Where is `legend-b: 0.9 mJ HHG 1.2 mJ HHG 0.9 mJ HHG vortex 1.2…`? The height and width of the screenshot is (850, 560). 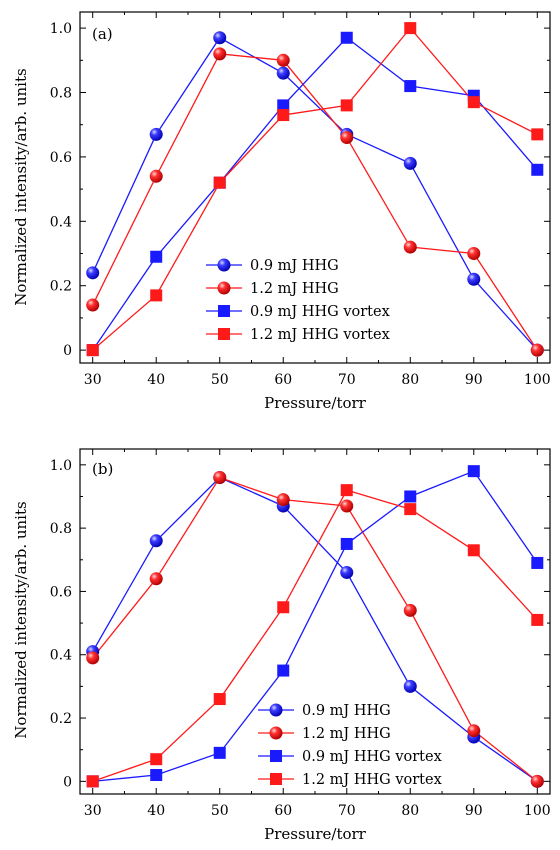
legend-b: 0.9 mJ HHG 1.2 mJ HHG 0.9 mJ HHG vortex 1.2… is located at coordinates (350, 745).